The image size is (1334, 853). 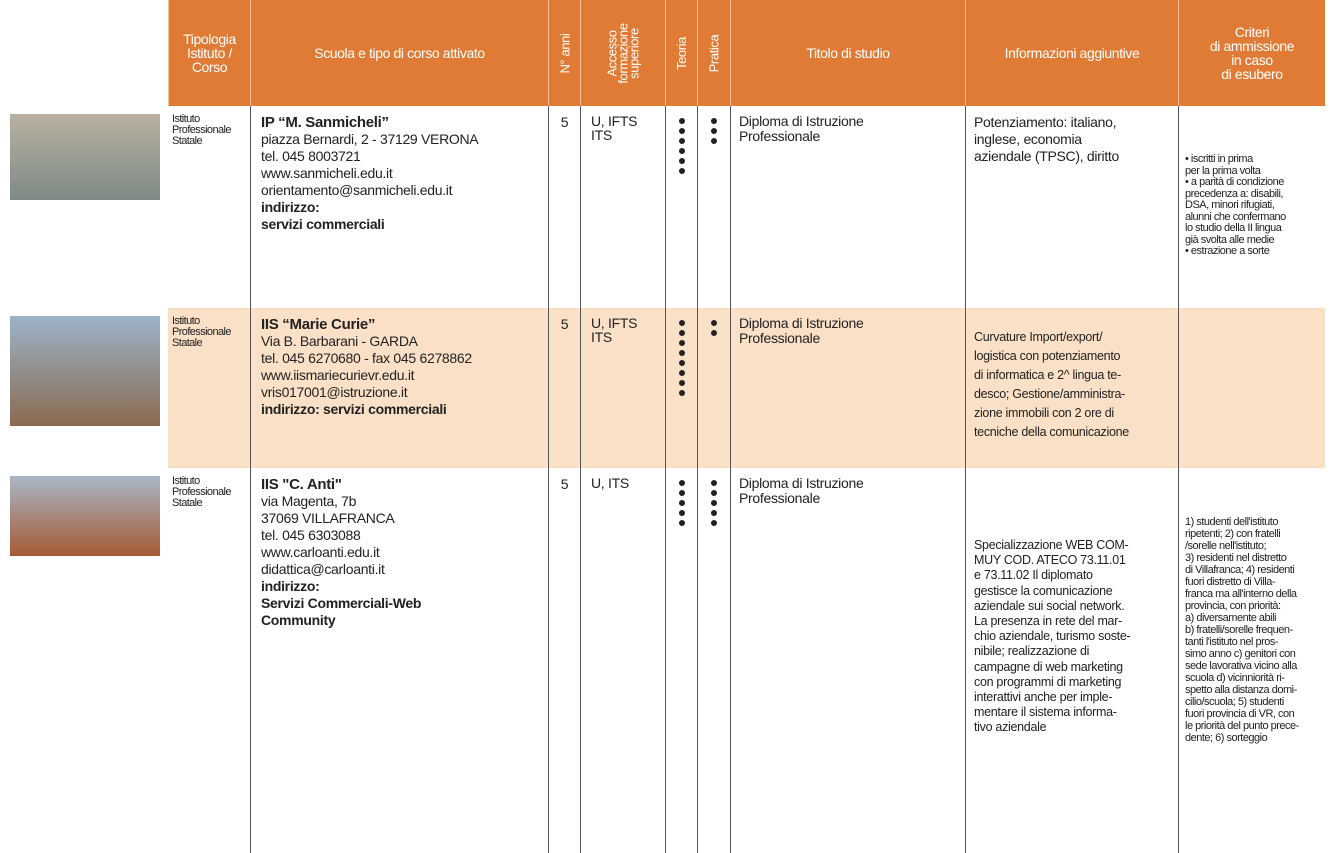 I want to click on school-name: IIS "C. Anti", so click(x=301, y=484).